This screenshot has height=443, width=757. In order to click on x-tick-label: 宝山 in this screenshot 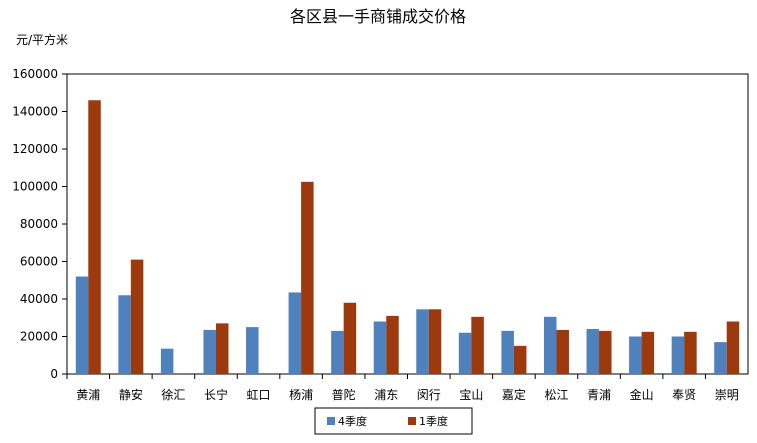, I will do `click(471, 395)`.